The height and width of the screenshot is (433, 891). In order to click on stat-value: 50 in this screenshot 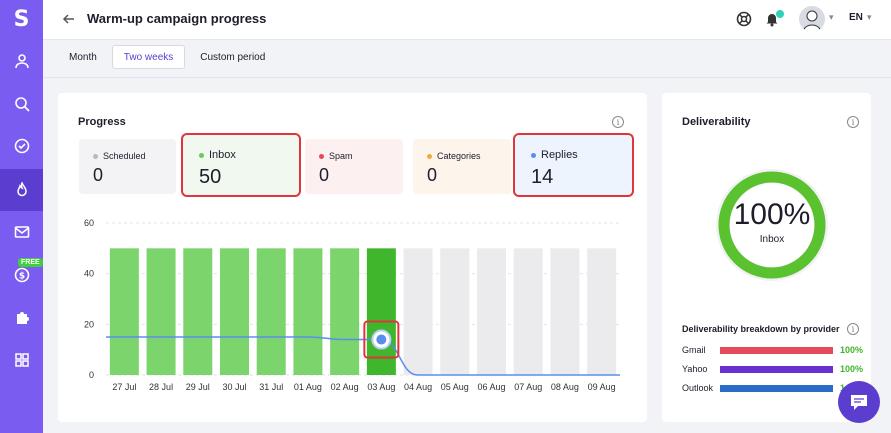, I will do `click(210, 177)`.